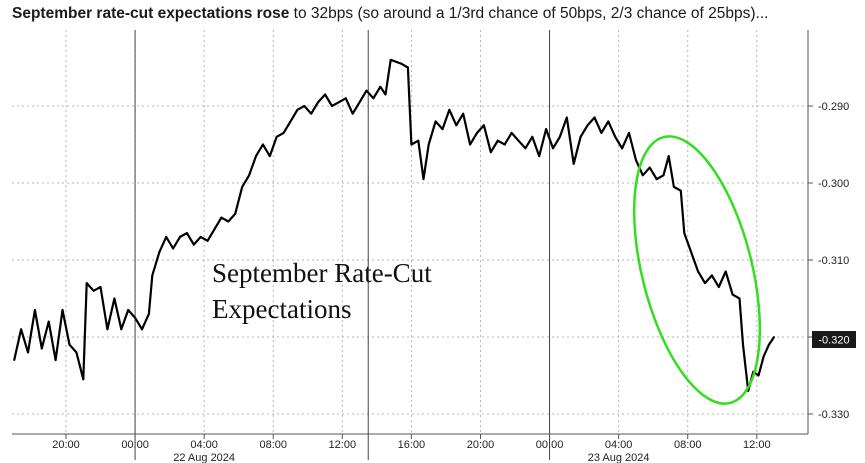 Image resolution: width=865 pixels, height=463 pixels. Describe the element at coordinates (204, 457) in the screenshot. I see `date-label: 22 Aug 2024` at that location.